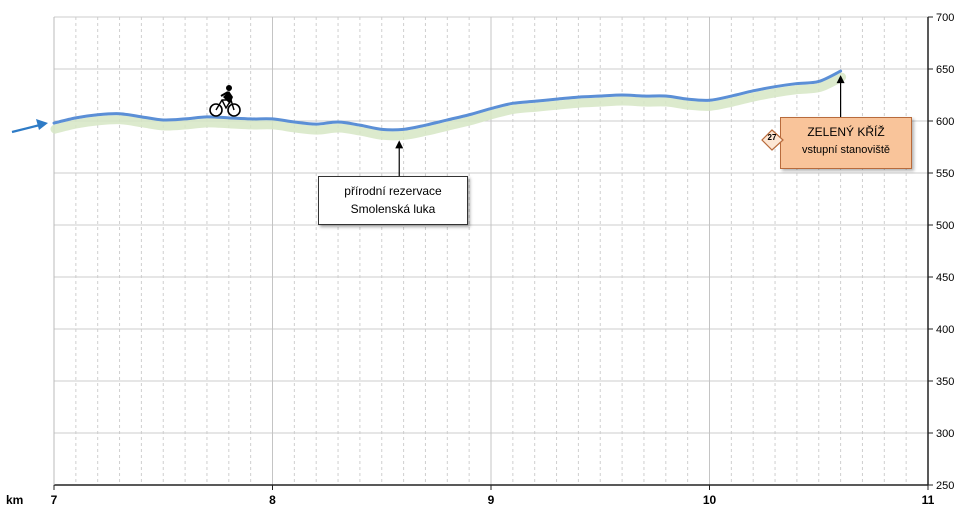  I want to click on start-arrow-icon, so click(29, 126).